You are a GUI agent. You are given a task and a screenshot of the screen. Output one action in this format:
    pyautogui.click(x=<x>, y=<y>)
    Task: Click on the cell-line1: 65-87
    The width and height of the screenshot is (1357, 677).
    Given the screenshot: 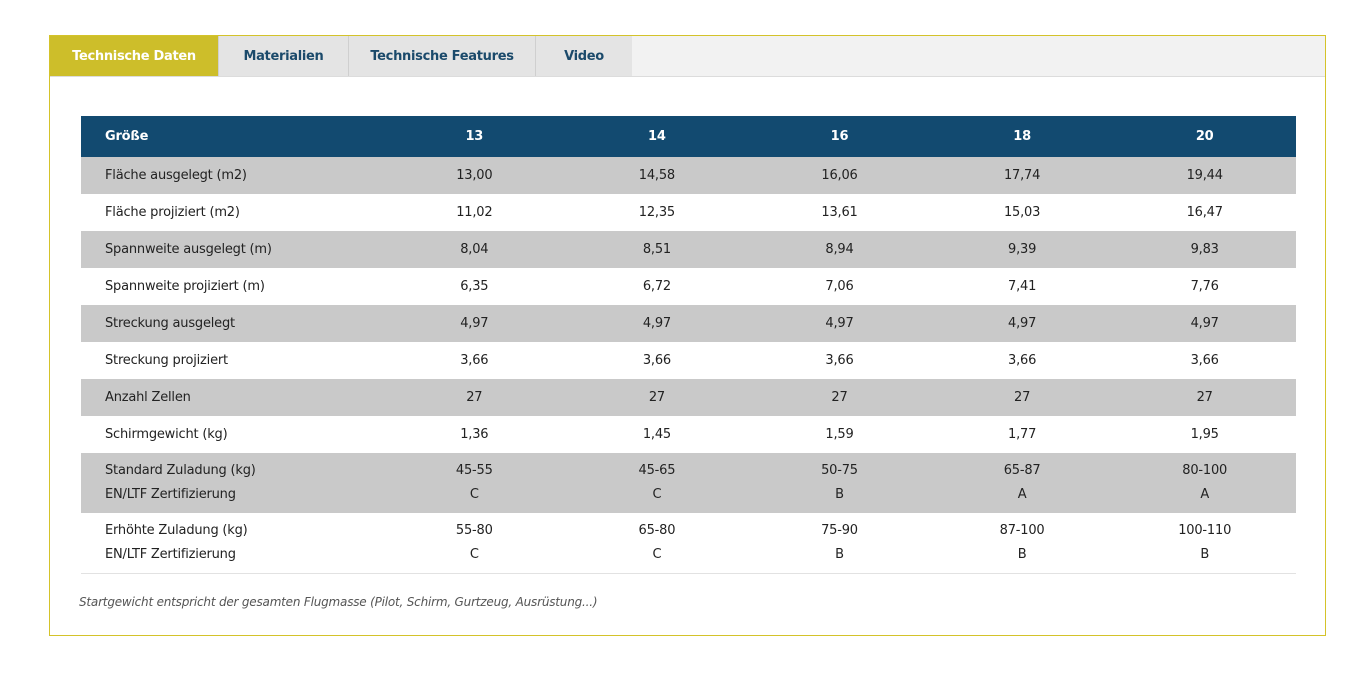 What is the action you would take?
    pyautogui.click(x=1022, y=470)
    